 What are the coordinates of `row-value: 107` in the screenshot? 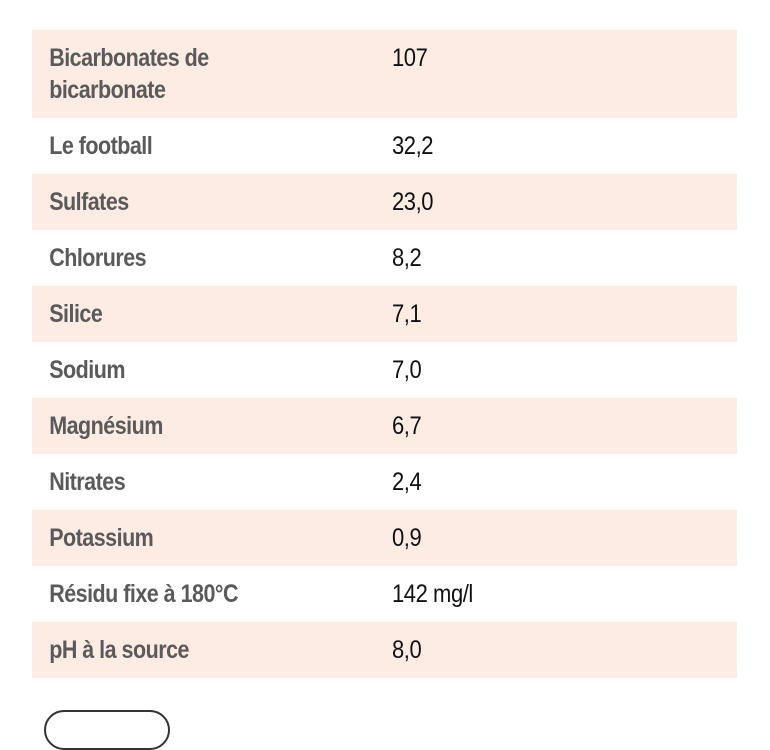 It's located at (410, 58).